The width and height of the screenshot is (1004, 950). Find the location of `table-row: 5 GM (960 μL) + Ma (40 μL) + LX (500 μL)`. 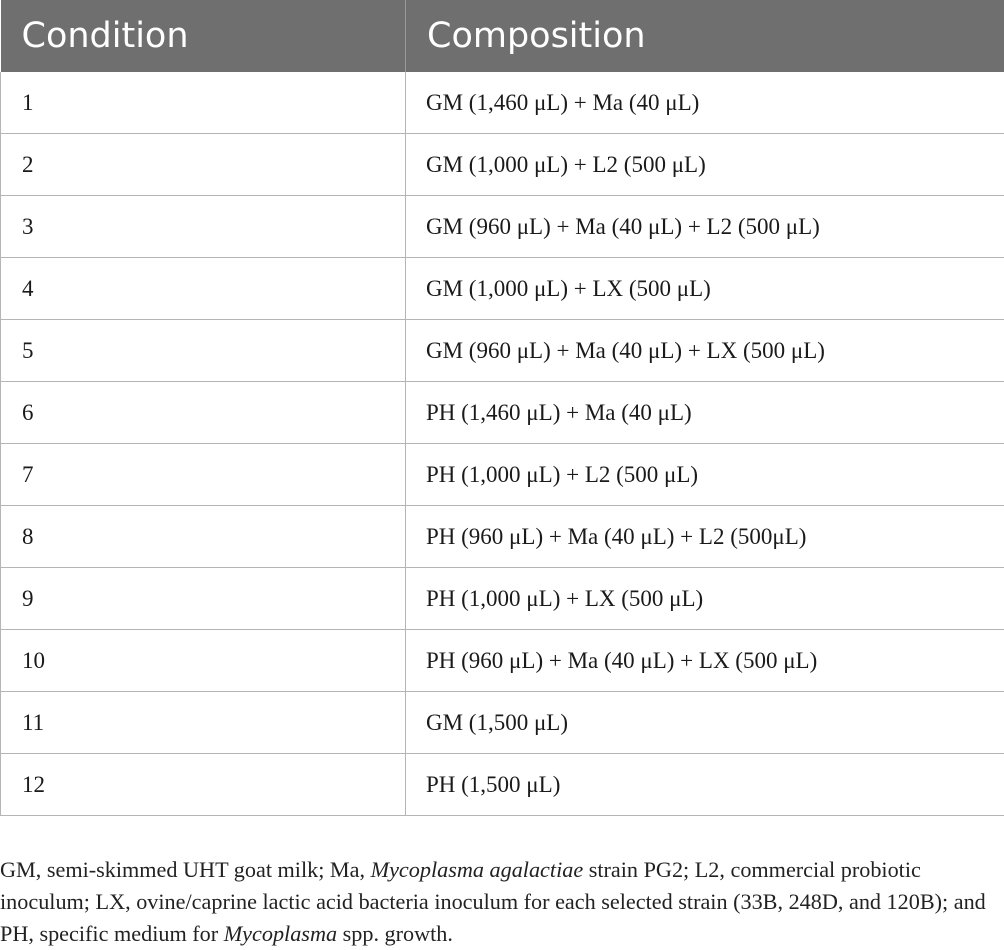

table-row: 5 GM (960 μL) + Ma (40 μL) + LX (500 μL) is located at coordinates (502, 351).